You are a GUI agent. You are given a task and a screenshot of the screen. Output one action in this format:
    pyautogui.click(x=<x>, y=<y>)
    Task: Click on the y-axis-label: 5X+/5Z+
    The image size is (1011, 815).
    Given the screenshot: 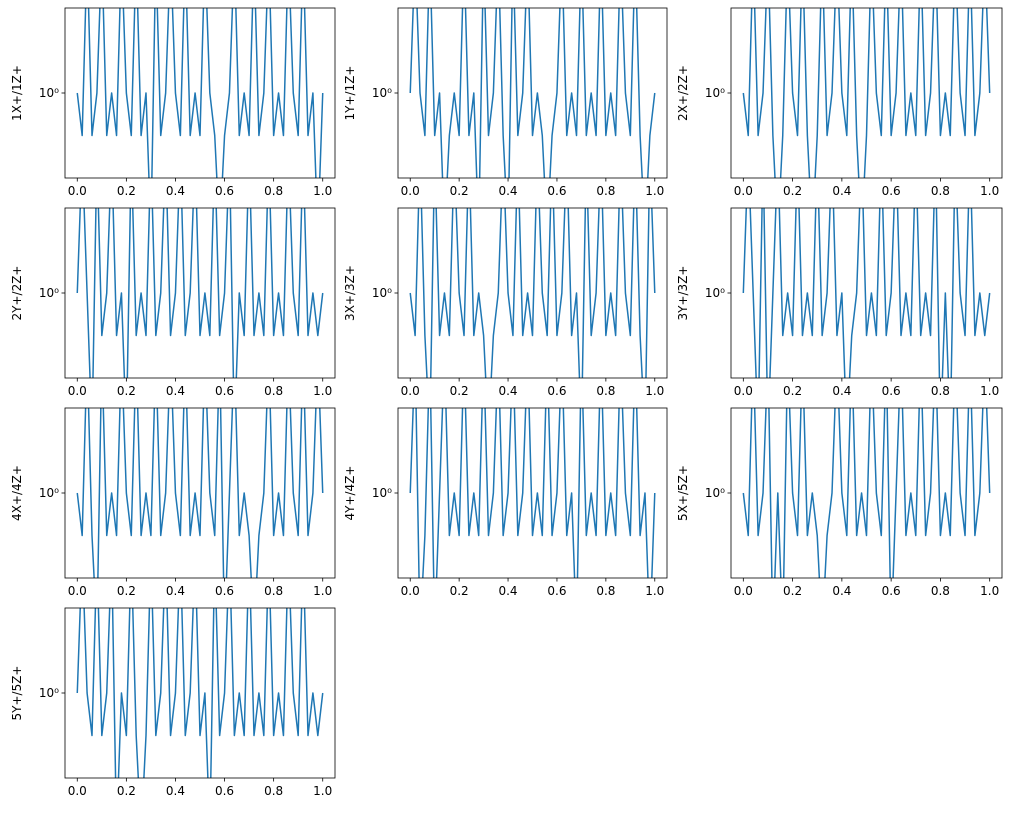 What is the action you would take?
    pyautogui.click(x=683, y=493)
    